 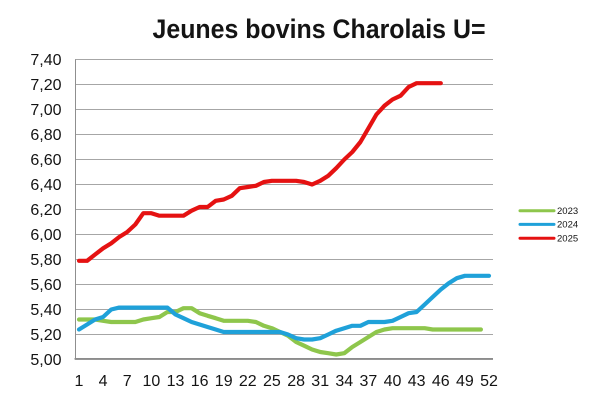 I want to click on svg-text: 5,60, so click(x=45, y=285).